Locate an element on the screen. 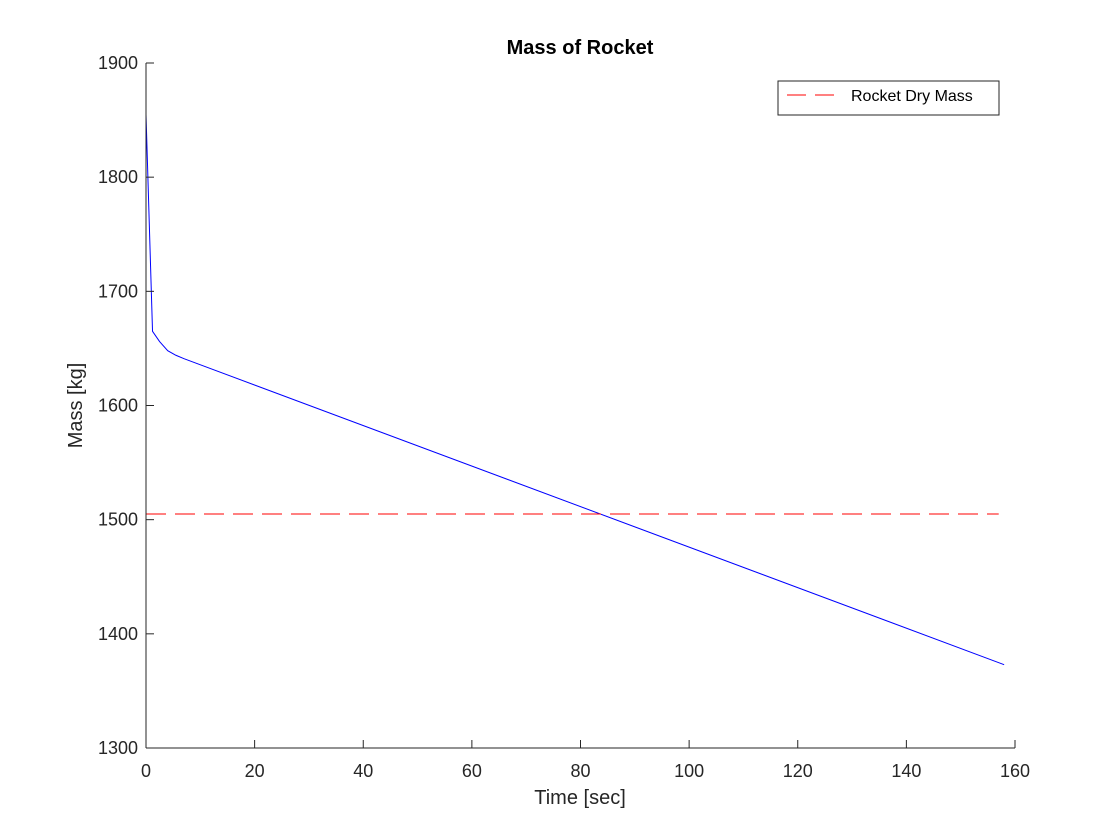  x-axis-label: Time [sec] is located at coordinates (580, 798).